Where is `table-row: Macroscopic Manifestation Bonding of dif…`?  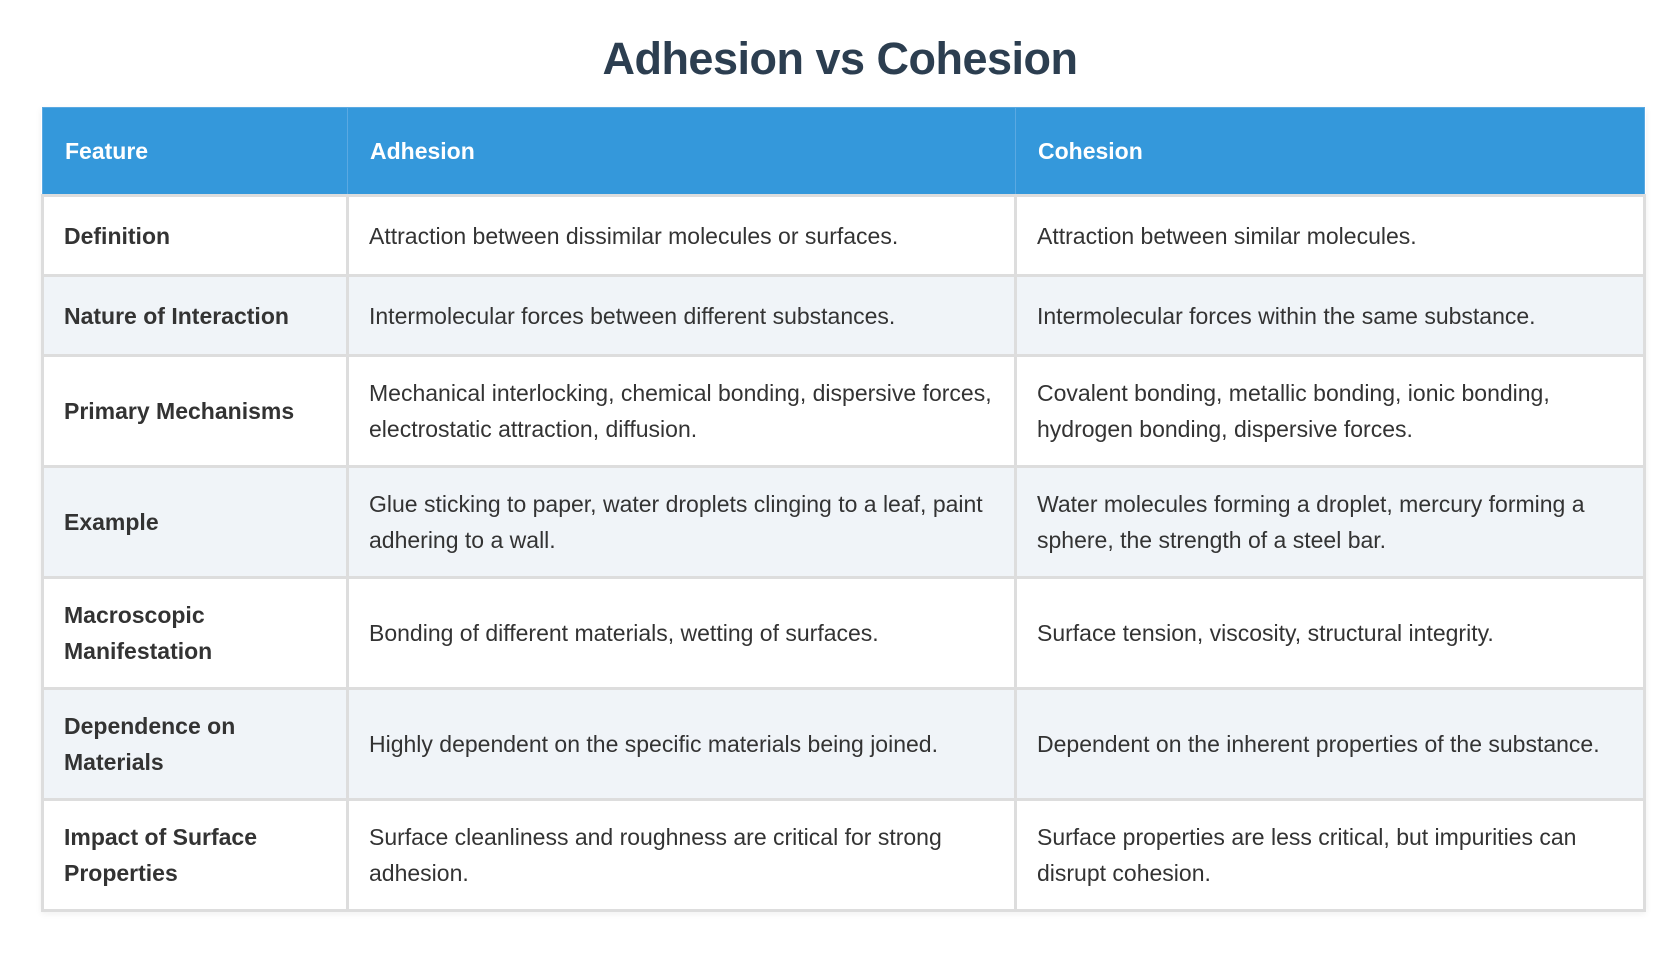 table-row: Macroscopic Manifestation Bonding of dif… is located at coordinates (843, 633).